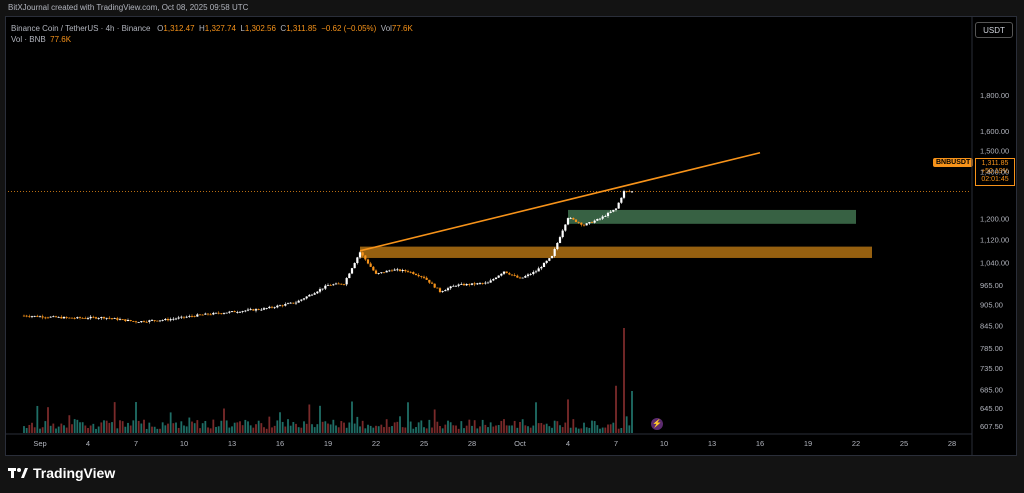 The image size is (1024, 493). What do you see at coordinates (657, 424) in the screenshot?
I see `lightning-icon: ⚡` at bounding box center [657, 424].